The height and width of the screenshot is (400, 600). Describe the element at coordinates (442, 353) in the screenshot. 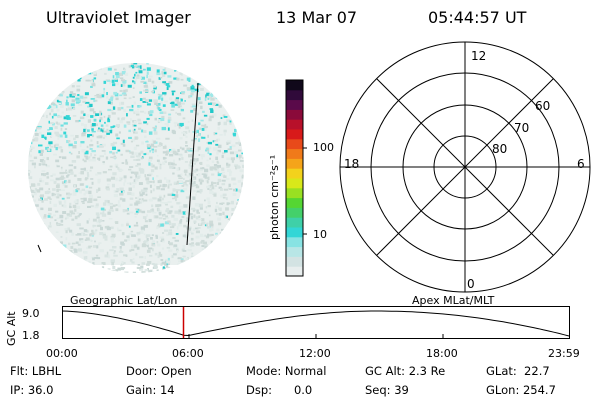

I see `timeline-xtick-1800: 18:00` at that location.